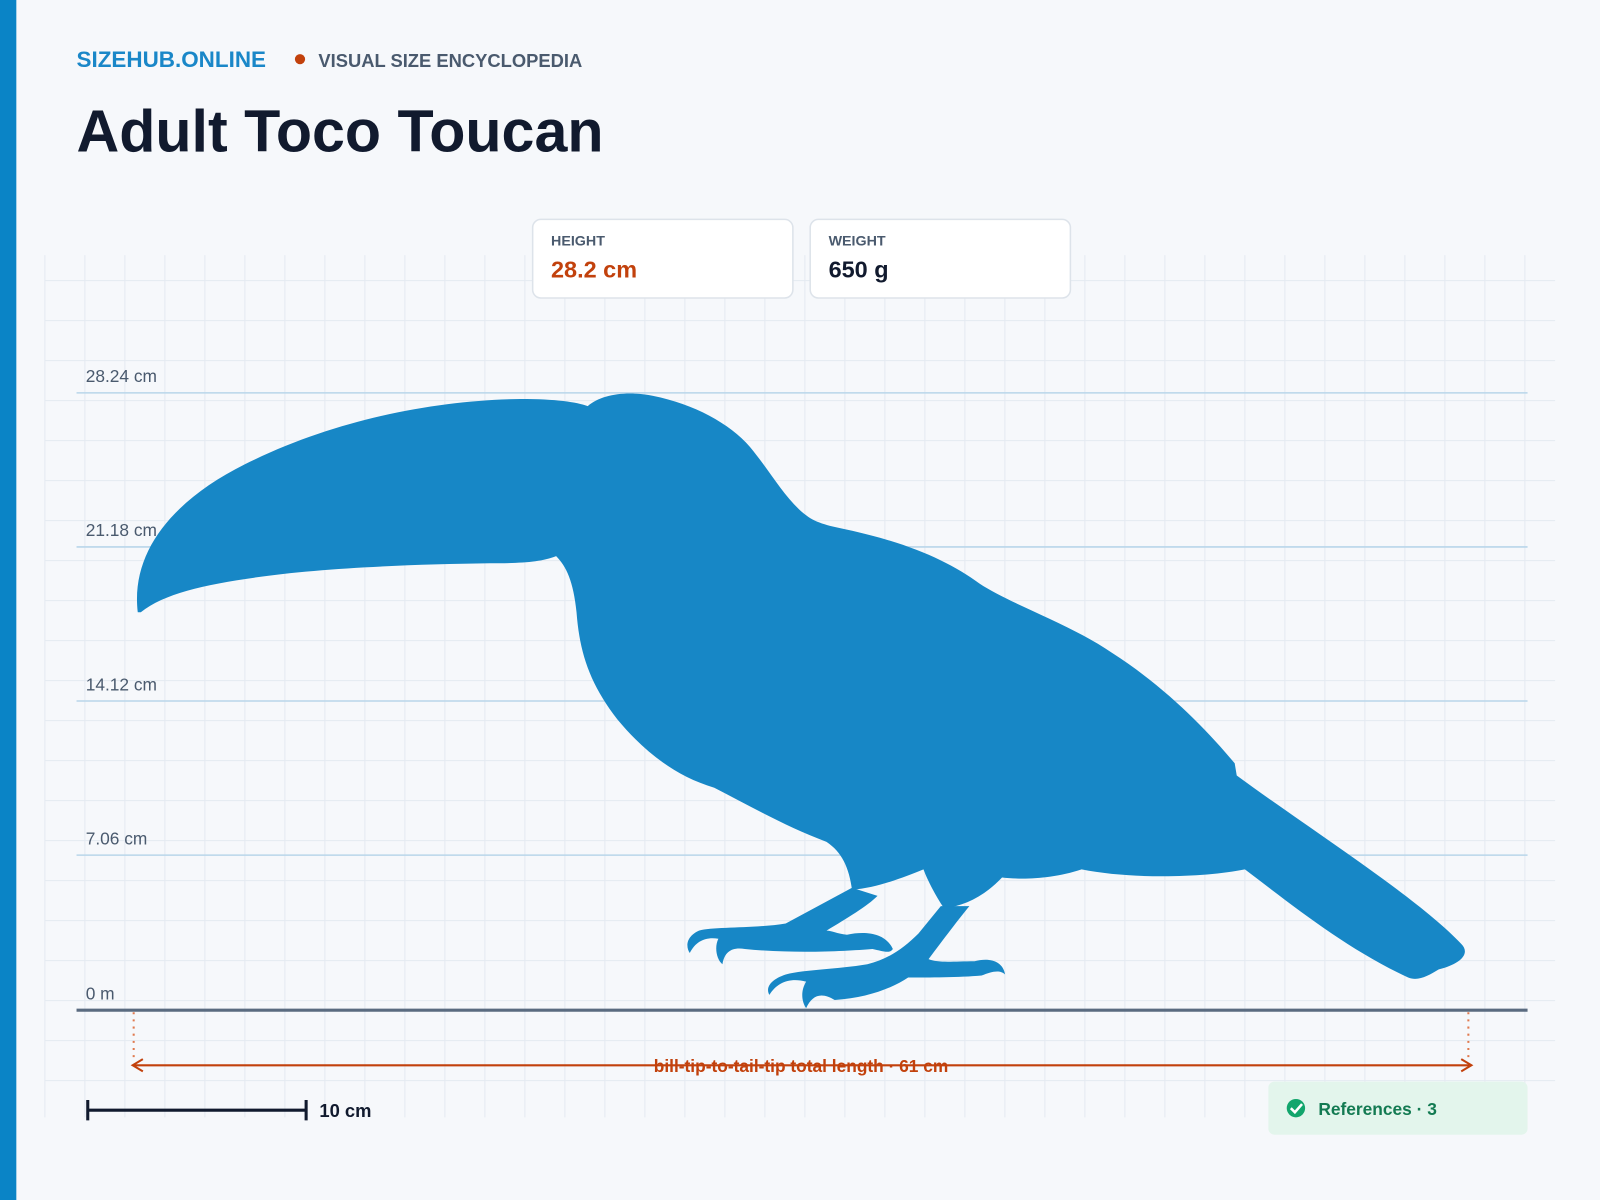 The height and width of the screenshot is (1200, 1600). I want to click on stat-label: HEIGHT, so click(578, 242).